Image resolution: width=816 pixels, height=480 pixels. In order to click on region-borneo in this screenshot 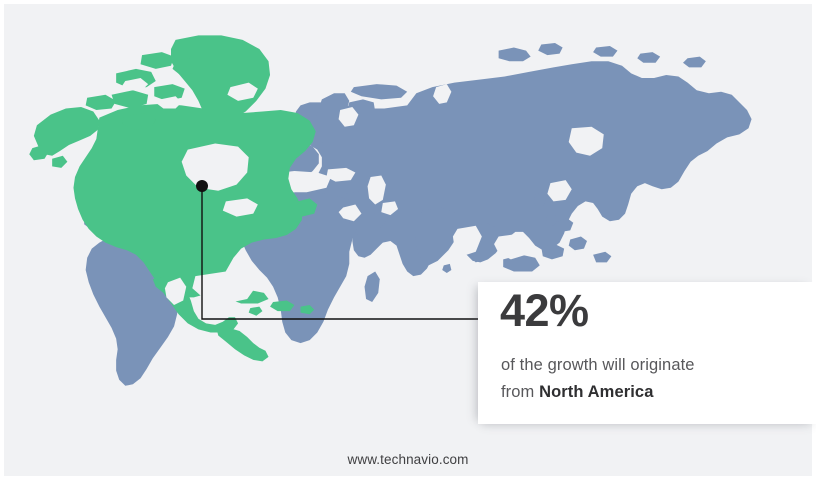, I will do `click(553, 252)`.